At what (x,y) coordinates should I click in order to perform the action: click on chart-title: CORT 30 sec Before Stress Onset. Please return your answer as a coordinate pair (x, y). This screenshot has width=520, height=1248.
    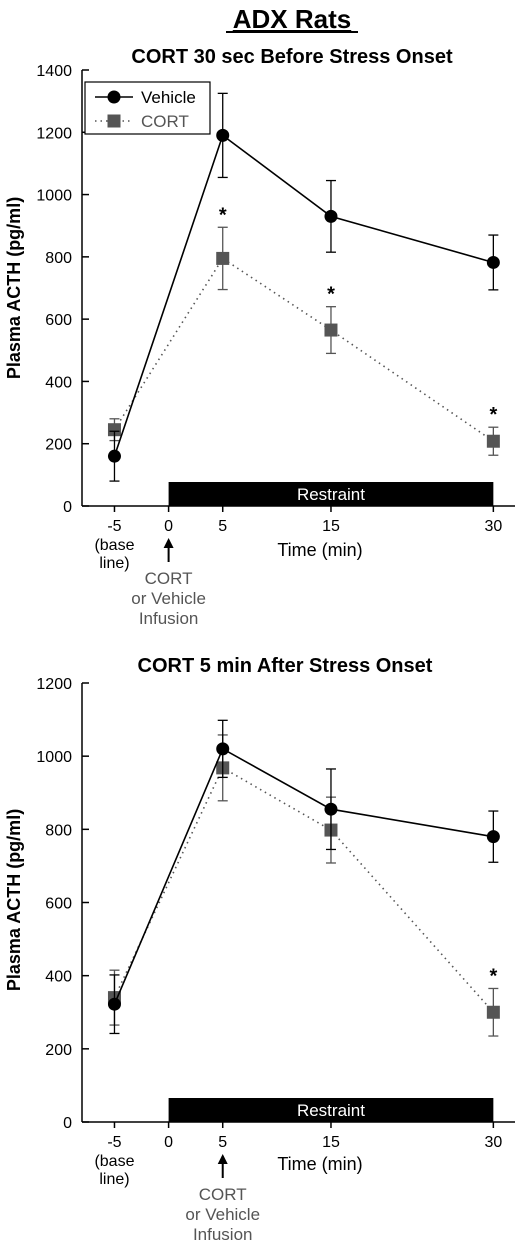
    Looking at the image, I should click on (292, 57).